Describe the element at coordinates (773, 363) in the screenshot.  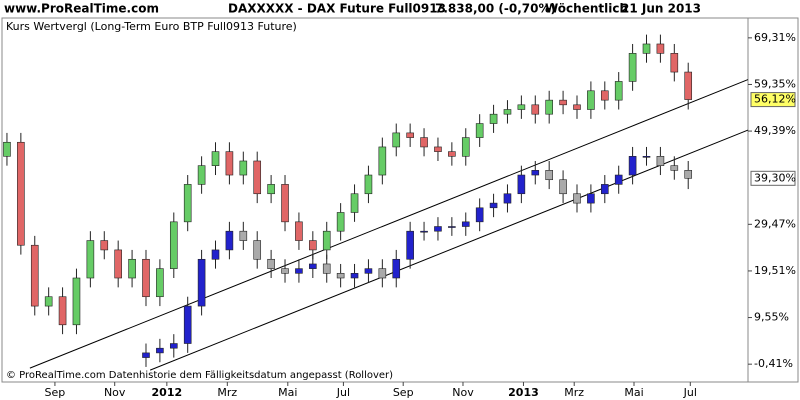
I see `y-tick-label: -0,41%` at that location.